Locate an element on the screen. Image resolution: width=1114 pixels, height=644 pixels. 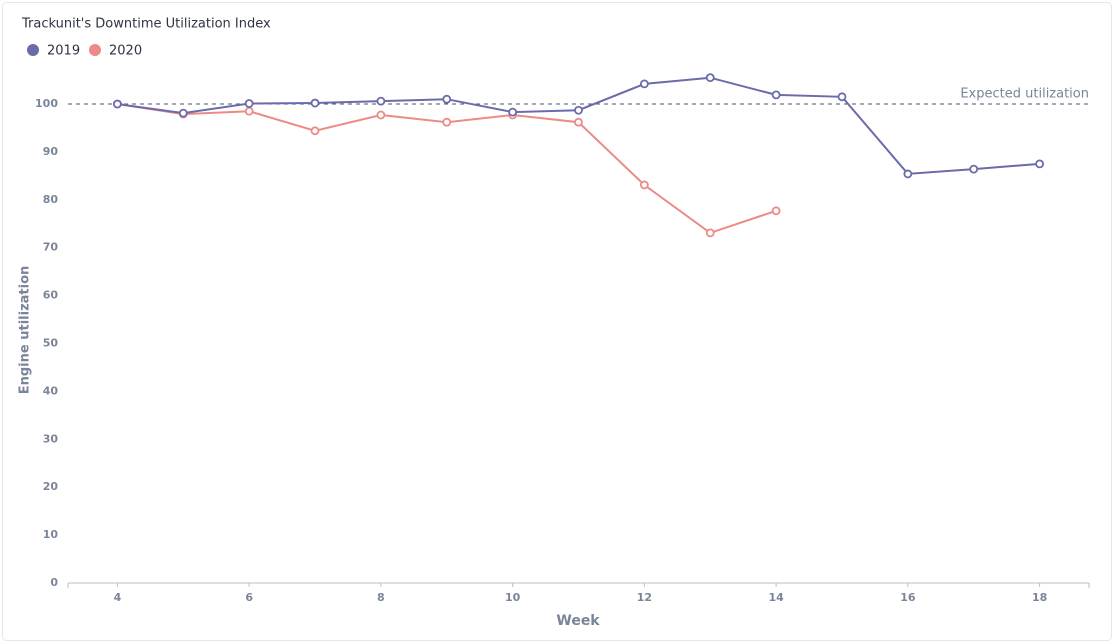
y-tick-label: 80 is located at coordinates (51, 199).